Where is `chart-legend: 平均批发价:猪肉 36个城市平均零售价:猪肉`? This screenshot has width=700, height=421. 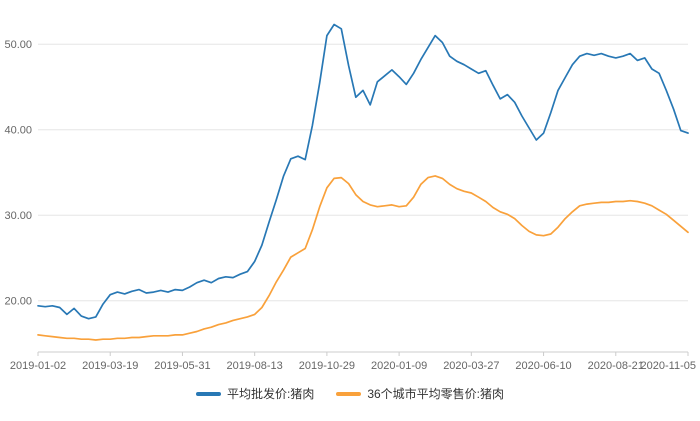
chart-legend: 平均批发价:猪肉 36个城市平均零售价:猪肉 is located at coordinates (350, 394).